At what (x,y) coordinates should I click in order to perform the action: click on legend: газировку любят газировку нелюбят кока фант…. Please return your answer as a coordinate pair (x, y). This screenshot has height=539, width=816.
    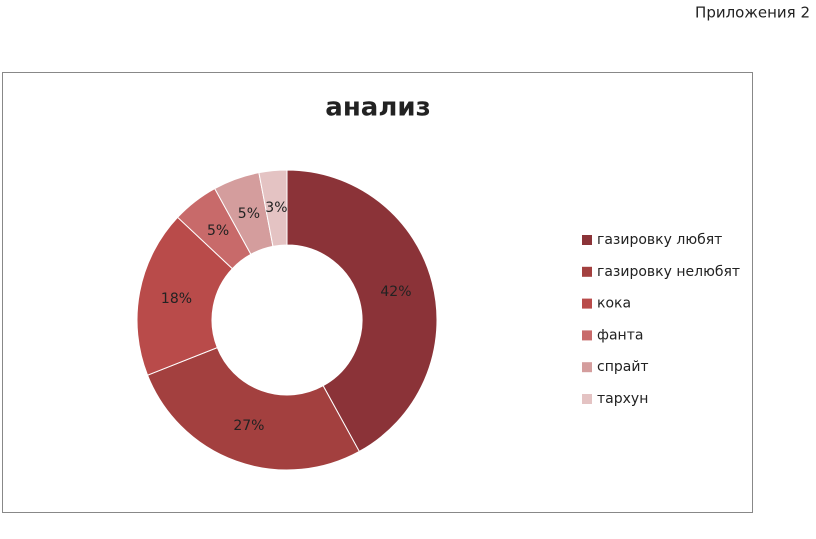
    Looking at the image, I should click on (661, 319).